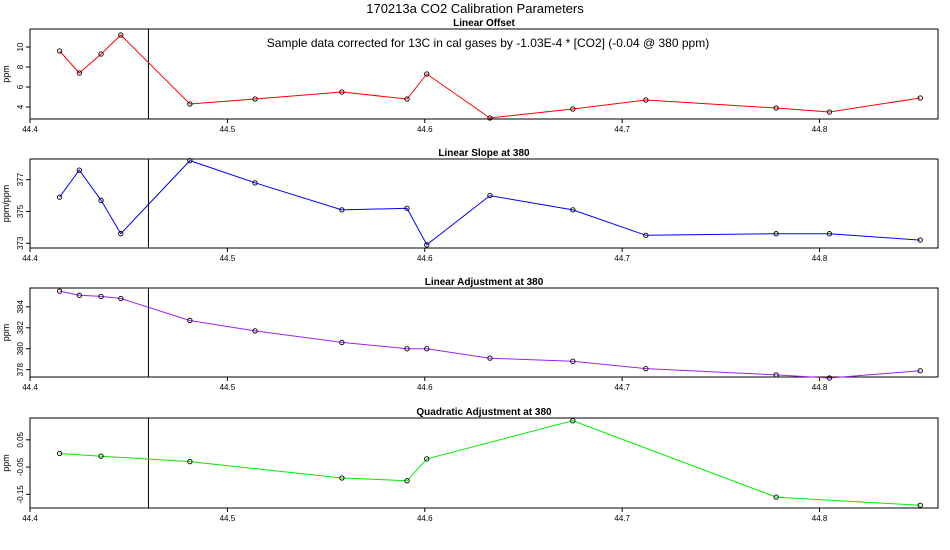  Describe the element at coordinates (20, 106) in the screenshot. I see `y-tick-label: 4` at that location.